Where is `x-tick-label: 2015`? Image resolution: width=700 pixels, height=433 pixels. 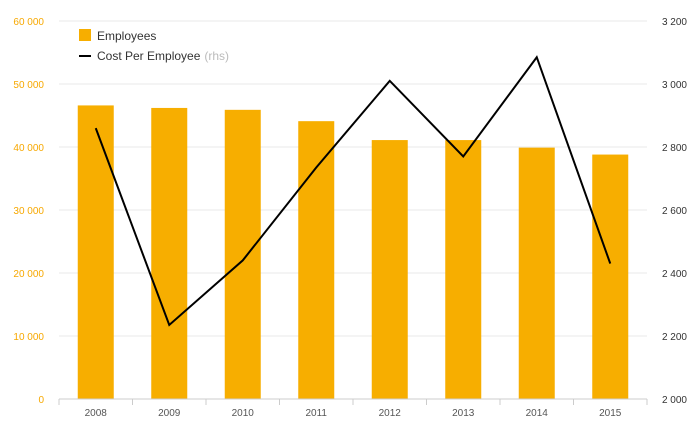 x-tick-label: 2015 is located at coordinates (610, 413).